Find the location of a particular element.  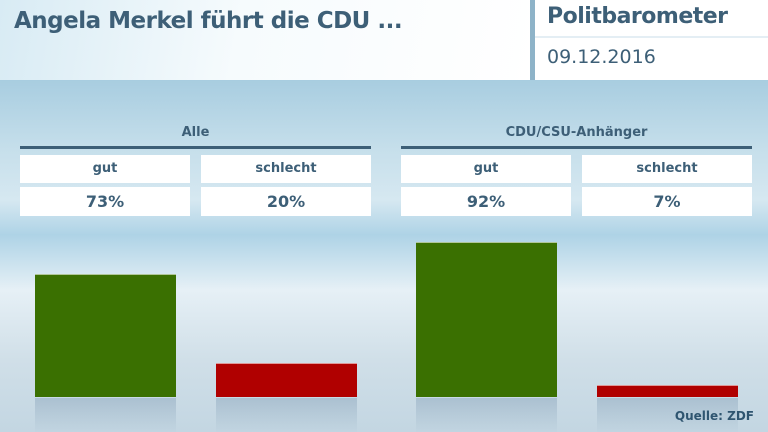

group-label: Alle is located at coordinates (195, 132).